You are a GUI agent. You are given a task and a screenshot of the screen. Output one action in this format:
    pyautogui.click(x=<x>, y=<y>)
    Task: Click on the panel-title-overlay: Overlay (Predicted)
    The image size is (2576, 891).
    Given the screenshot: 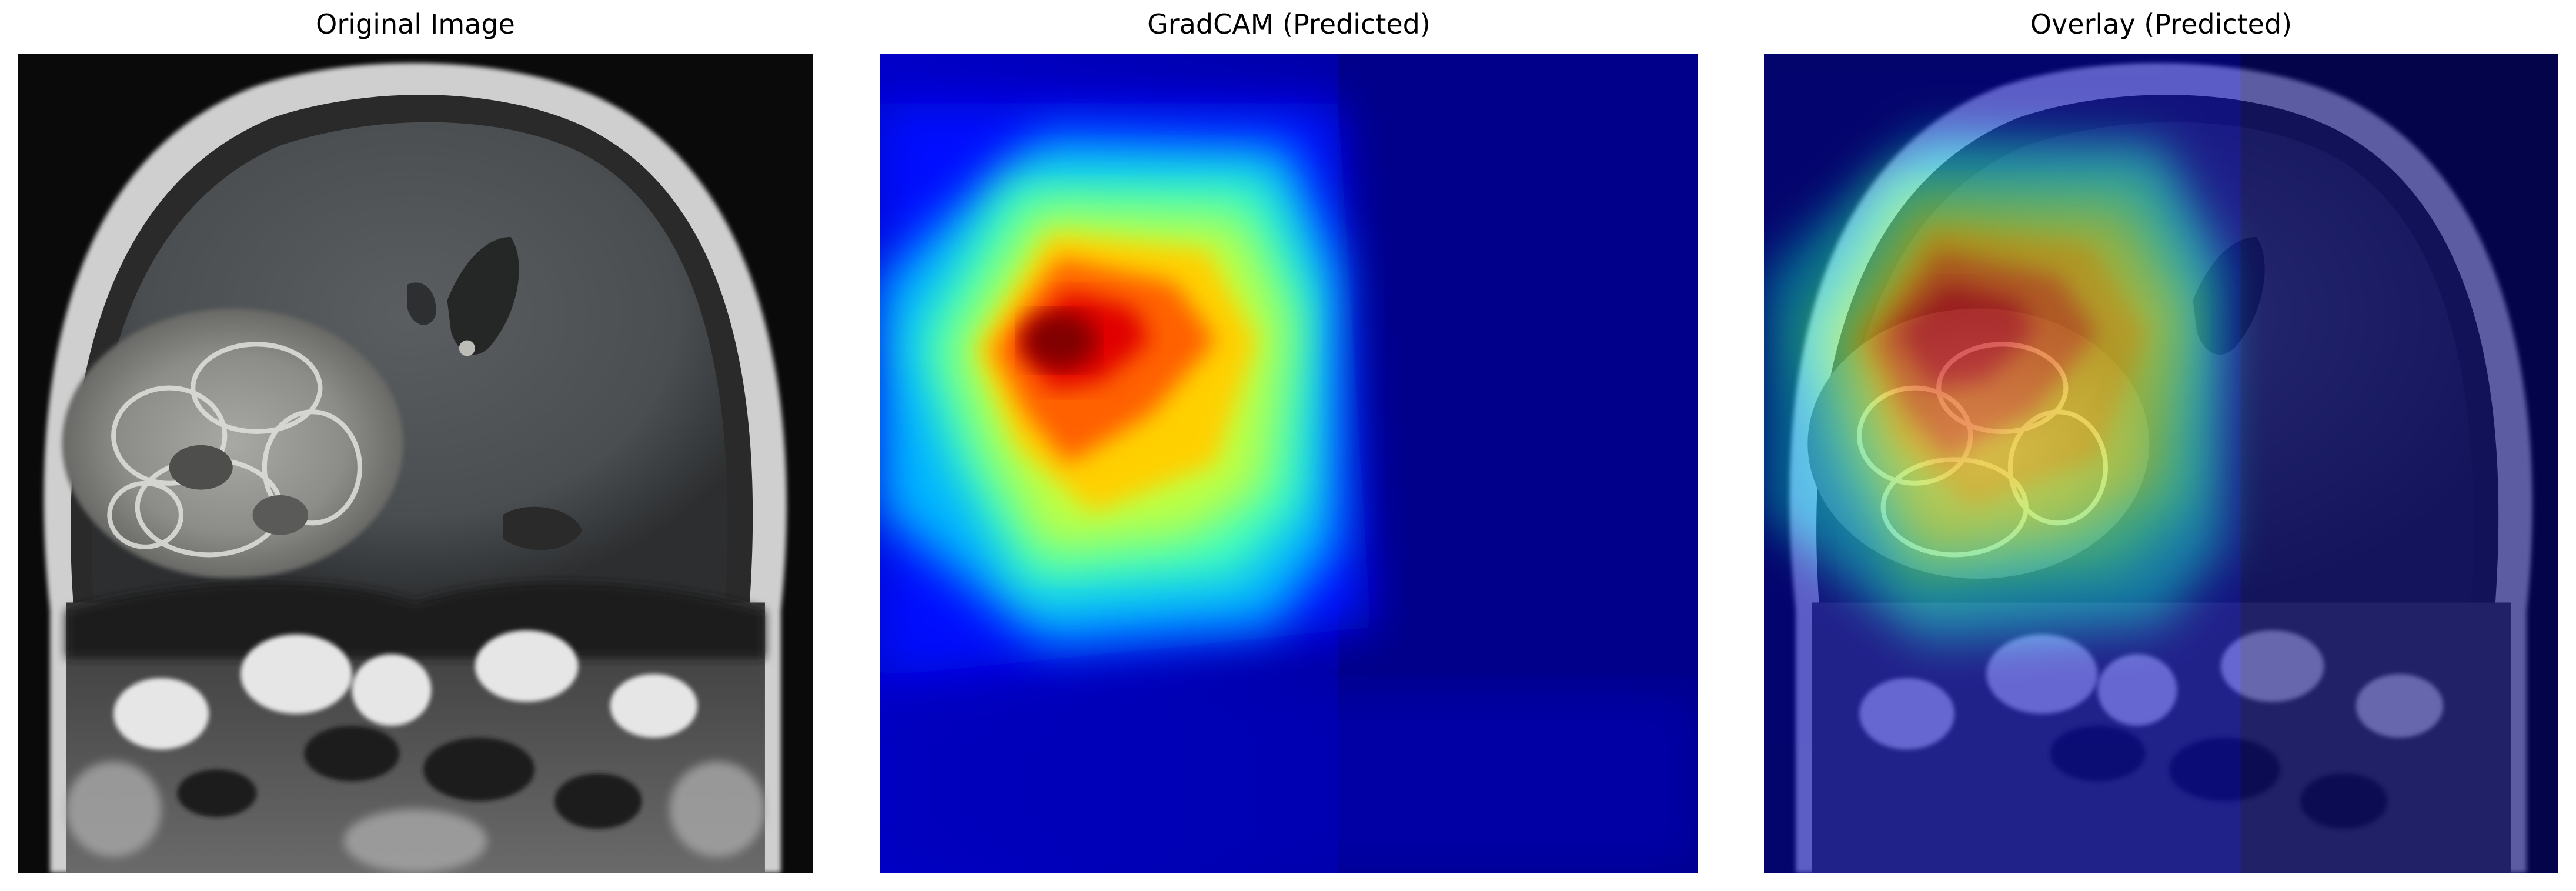 What is the action you would take?
    pyautogui.click(x=2161, y=24)
    